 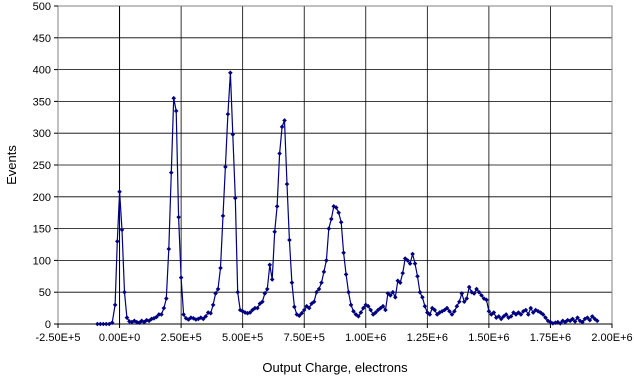 What do you see at coordinates (42, 166) in the screenshot?
I see `y-tick-labels: 0 50 100 150 200 250 300 350 400 450 500` at bounding box center [42, 166].